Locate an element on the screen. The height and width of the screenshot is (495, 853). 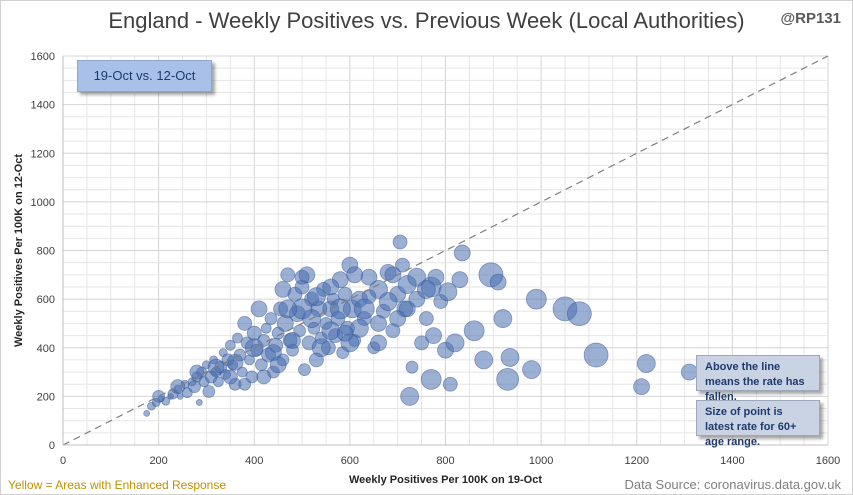
y-tick-label: 1400 is located at coordinates (43, 106).